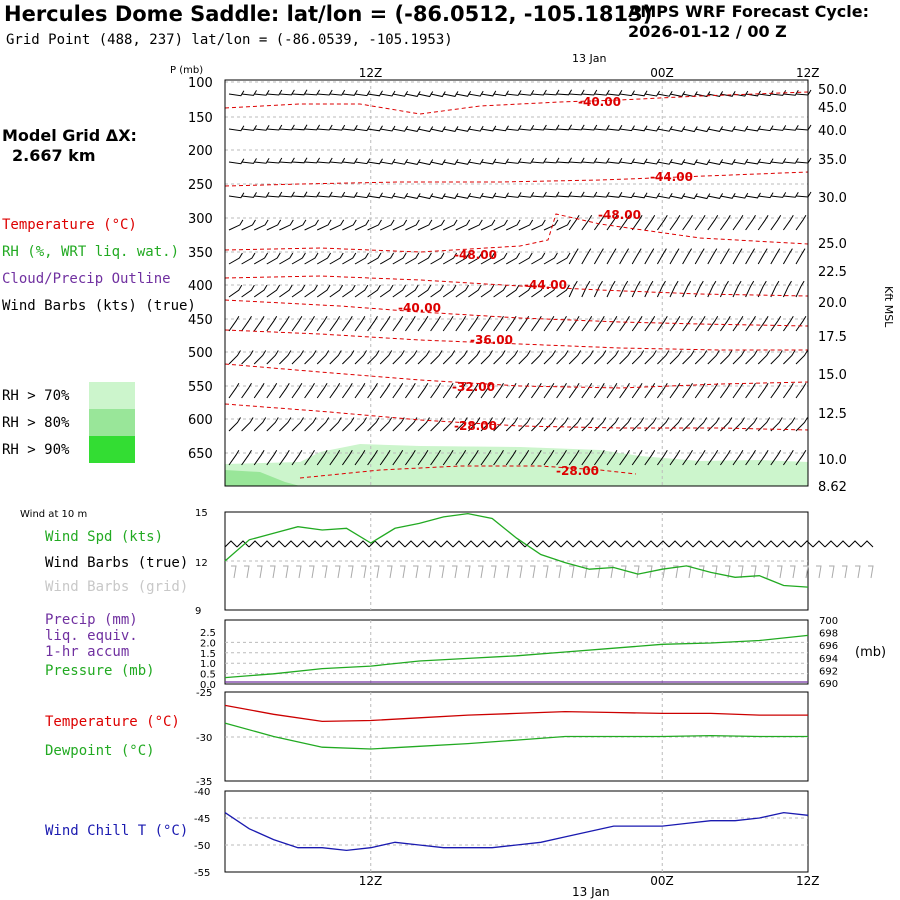  I want to click on rh-key-80: RH > 80%, so click(36, 423).